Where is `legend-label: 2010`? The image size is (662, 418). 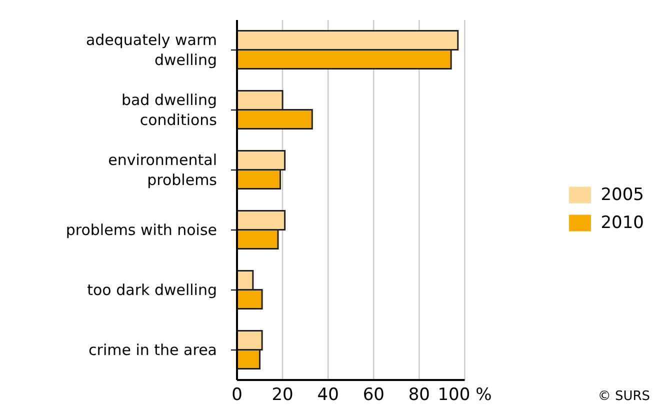 legend-label: 2010 is located at coordinates (622, 223).